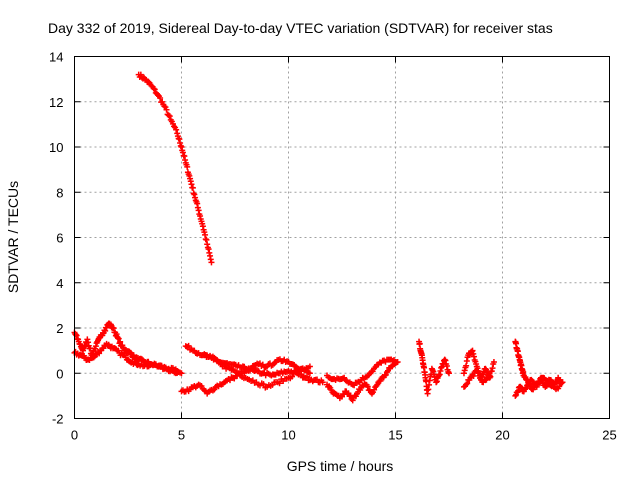  What do you see at coordinates (609, 435) in the screenshot?
I see `x-tick-label: 25` at bounding box center [609, 435].